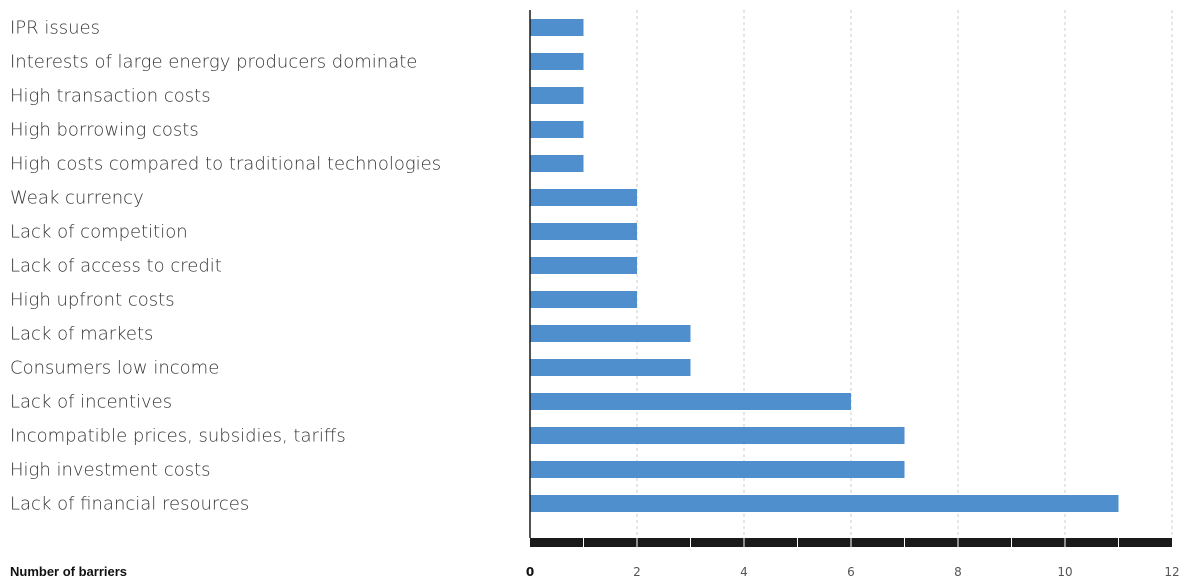 The image size is (1194, 580). What do you see at coordinates (91, 402) in the screenshot?
I see `category-label: Lack of incentives` at bounding box center [91, 402].